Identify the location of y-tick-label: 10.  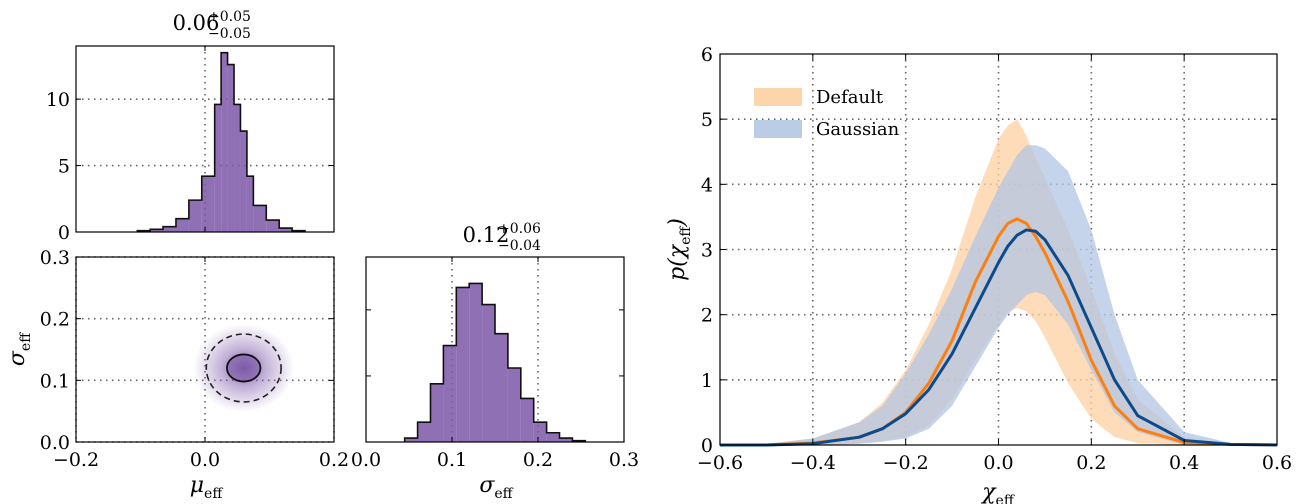
(58, 100).